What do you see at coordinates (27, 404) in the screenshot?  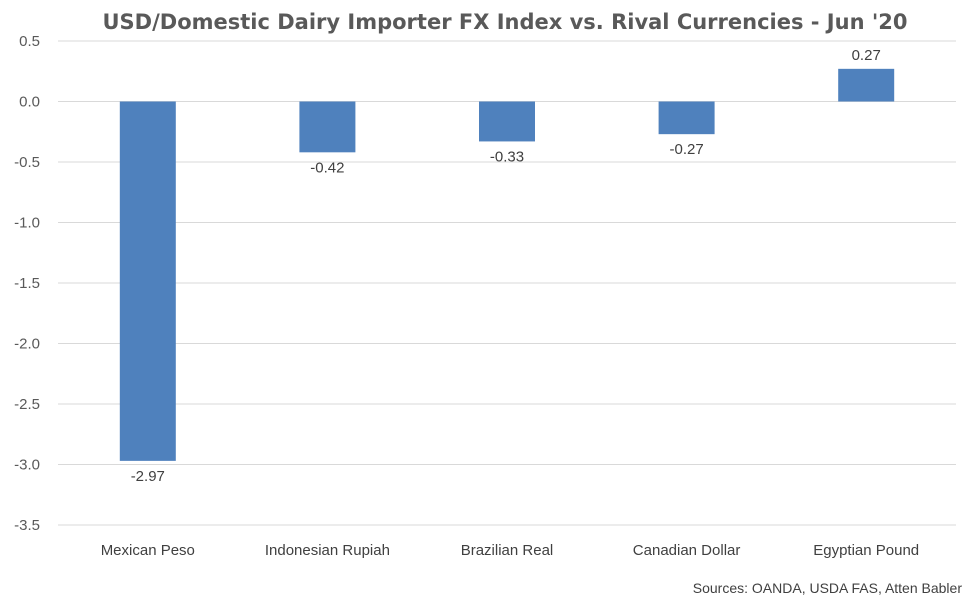 I see `y-tick-label: -2.5` at bounding box center [27, 404].